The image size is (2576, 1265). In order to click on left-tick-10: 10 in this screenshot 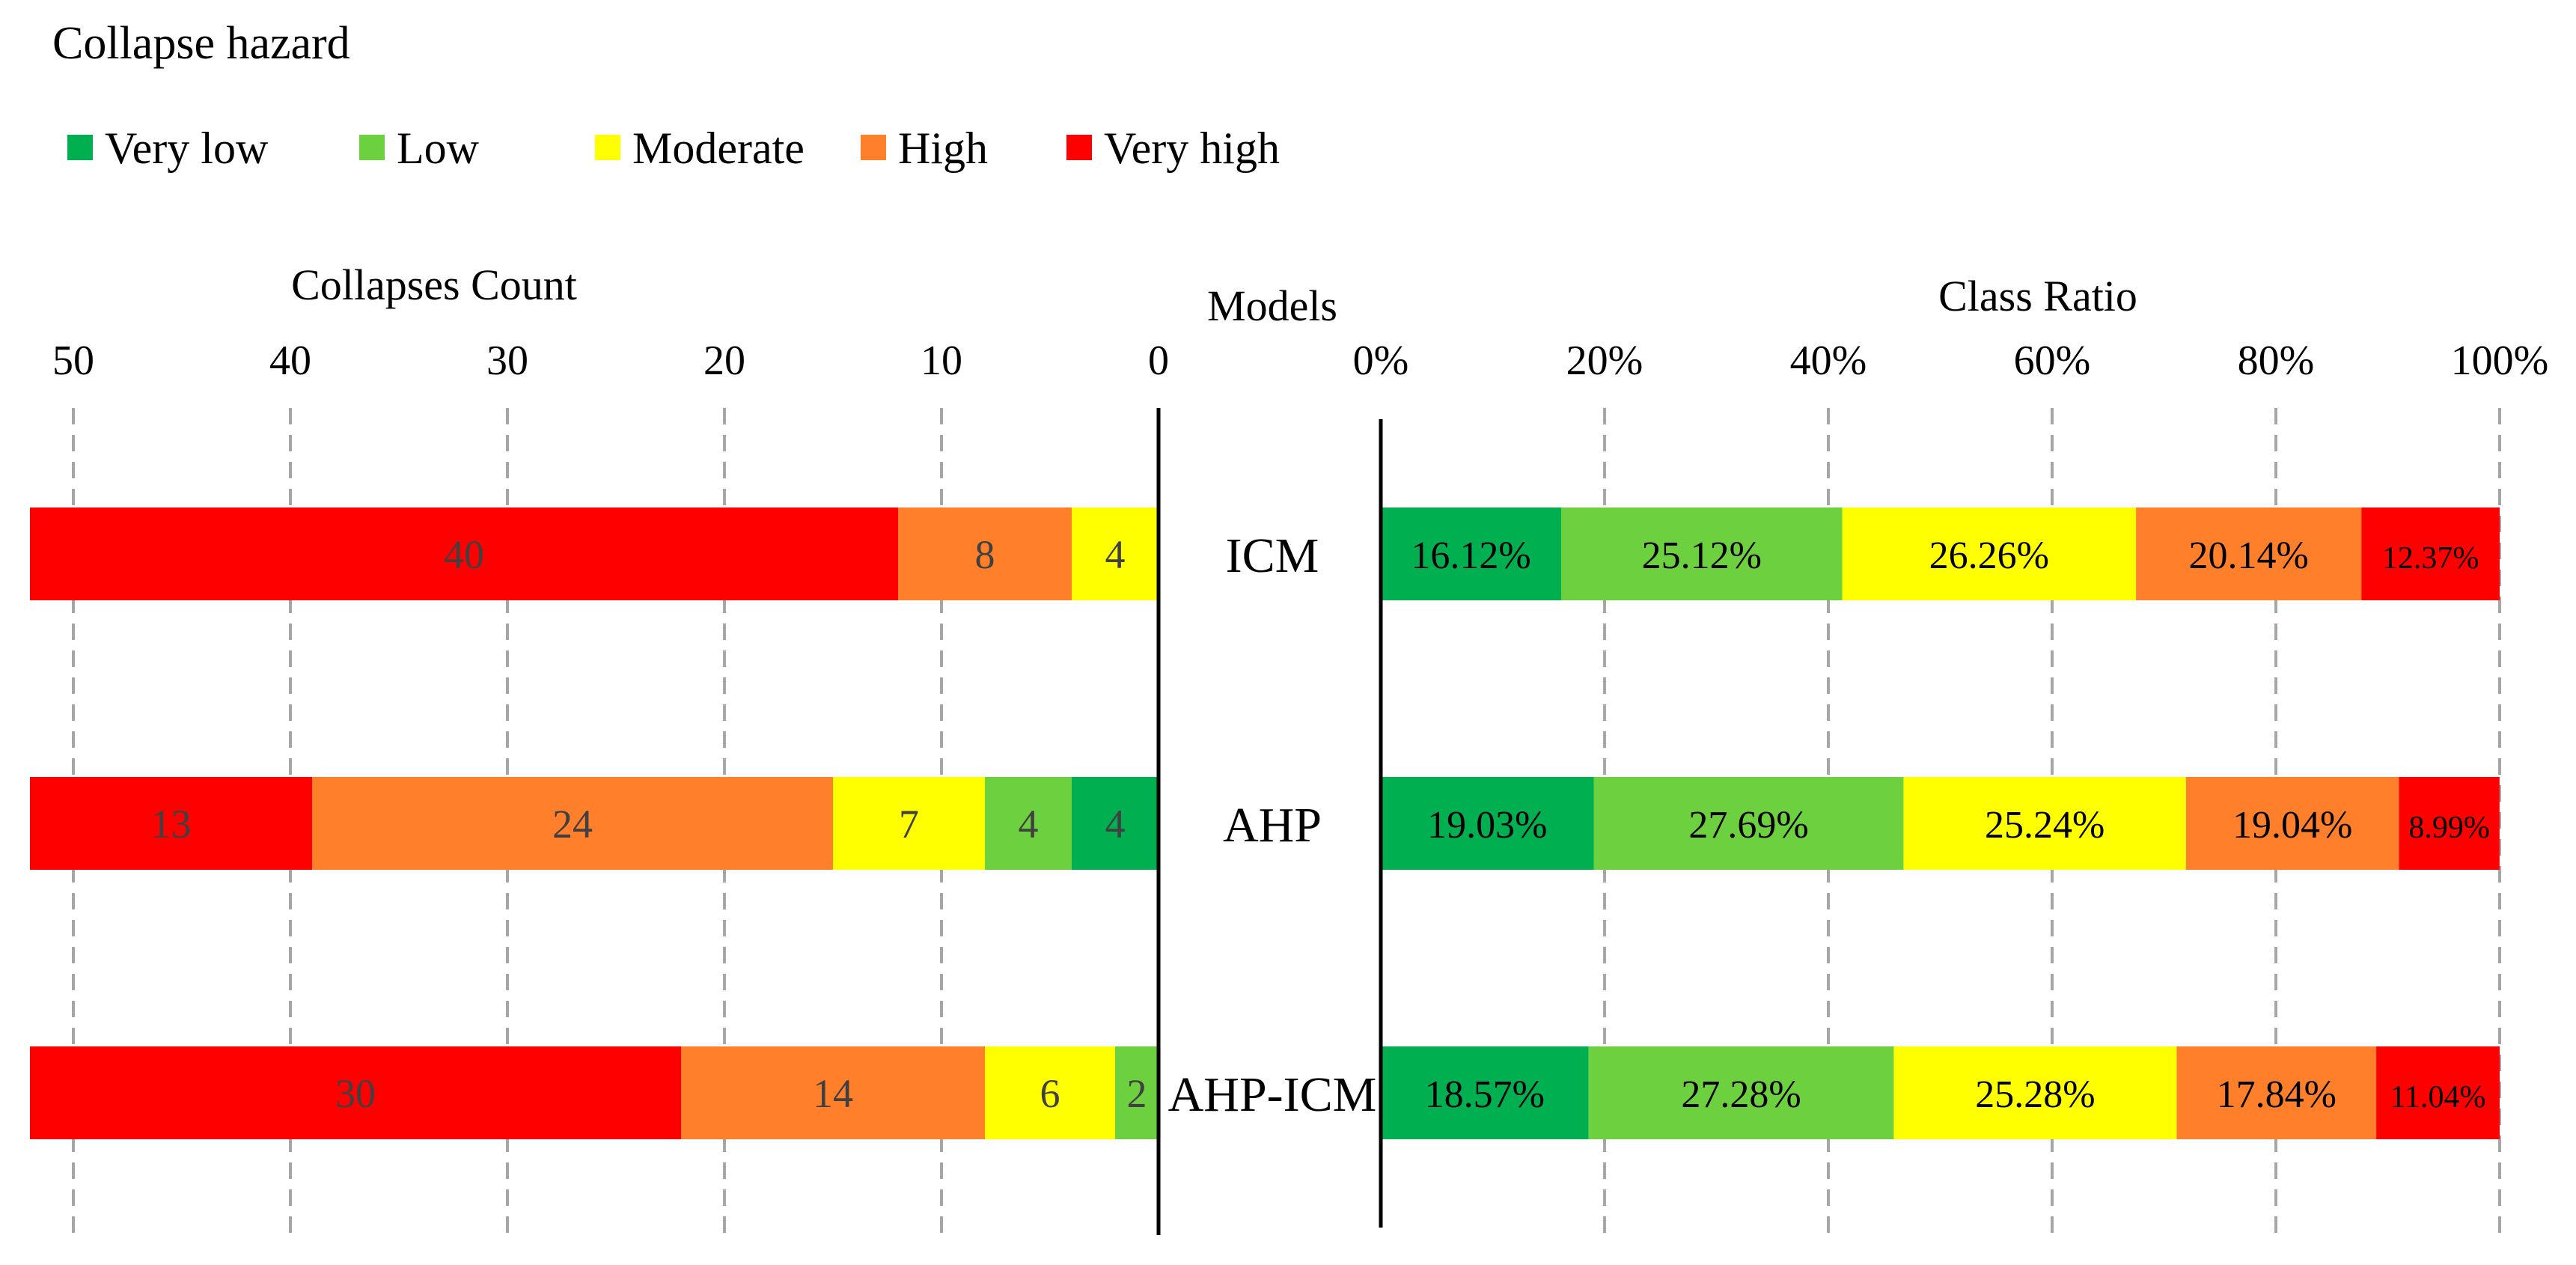, I will do `click(942, 361)`.